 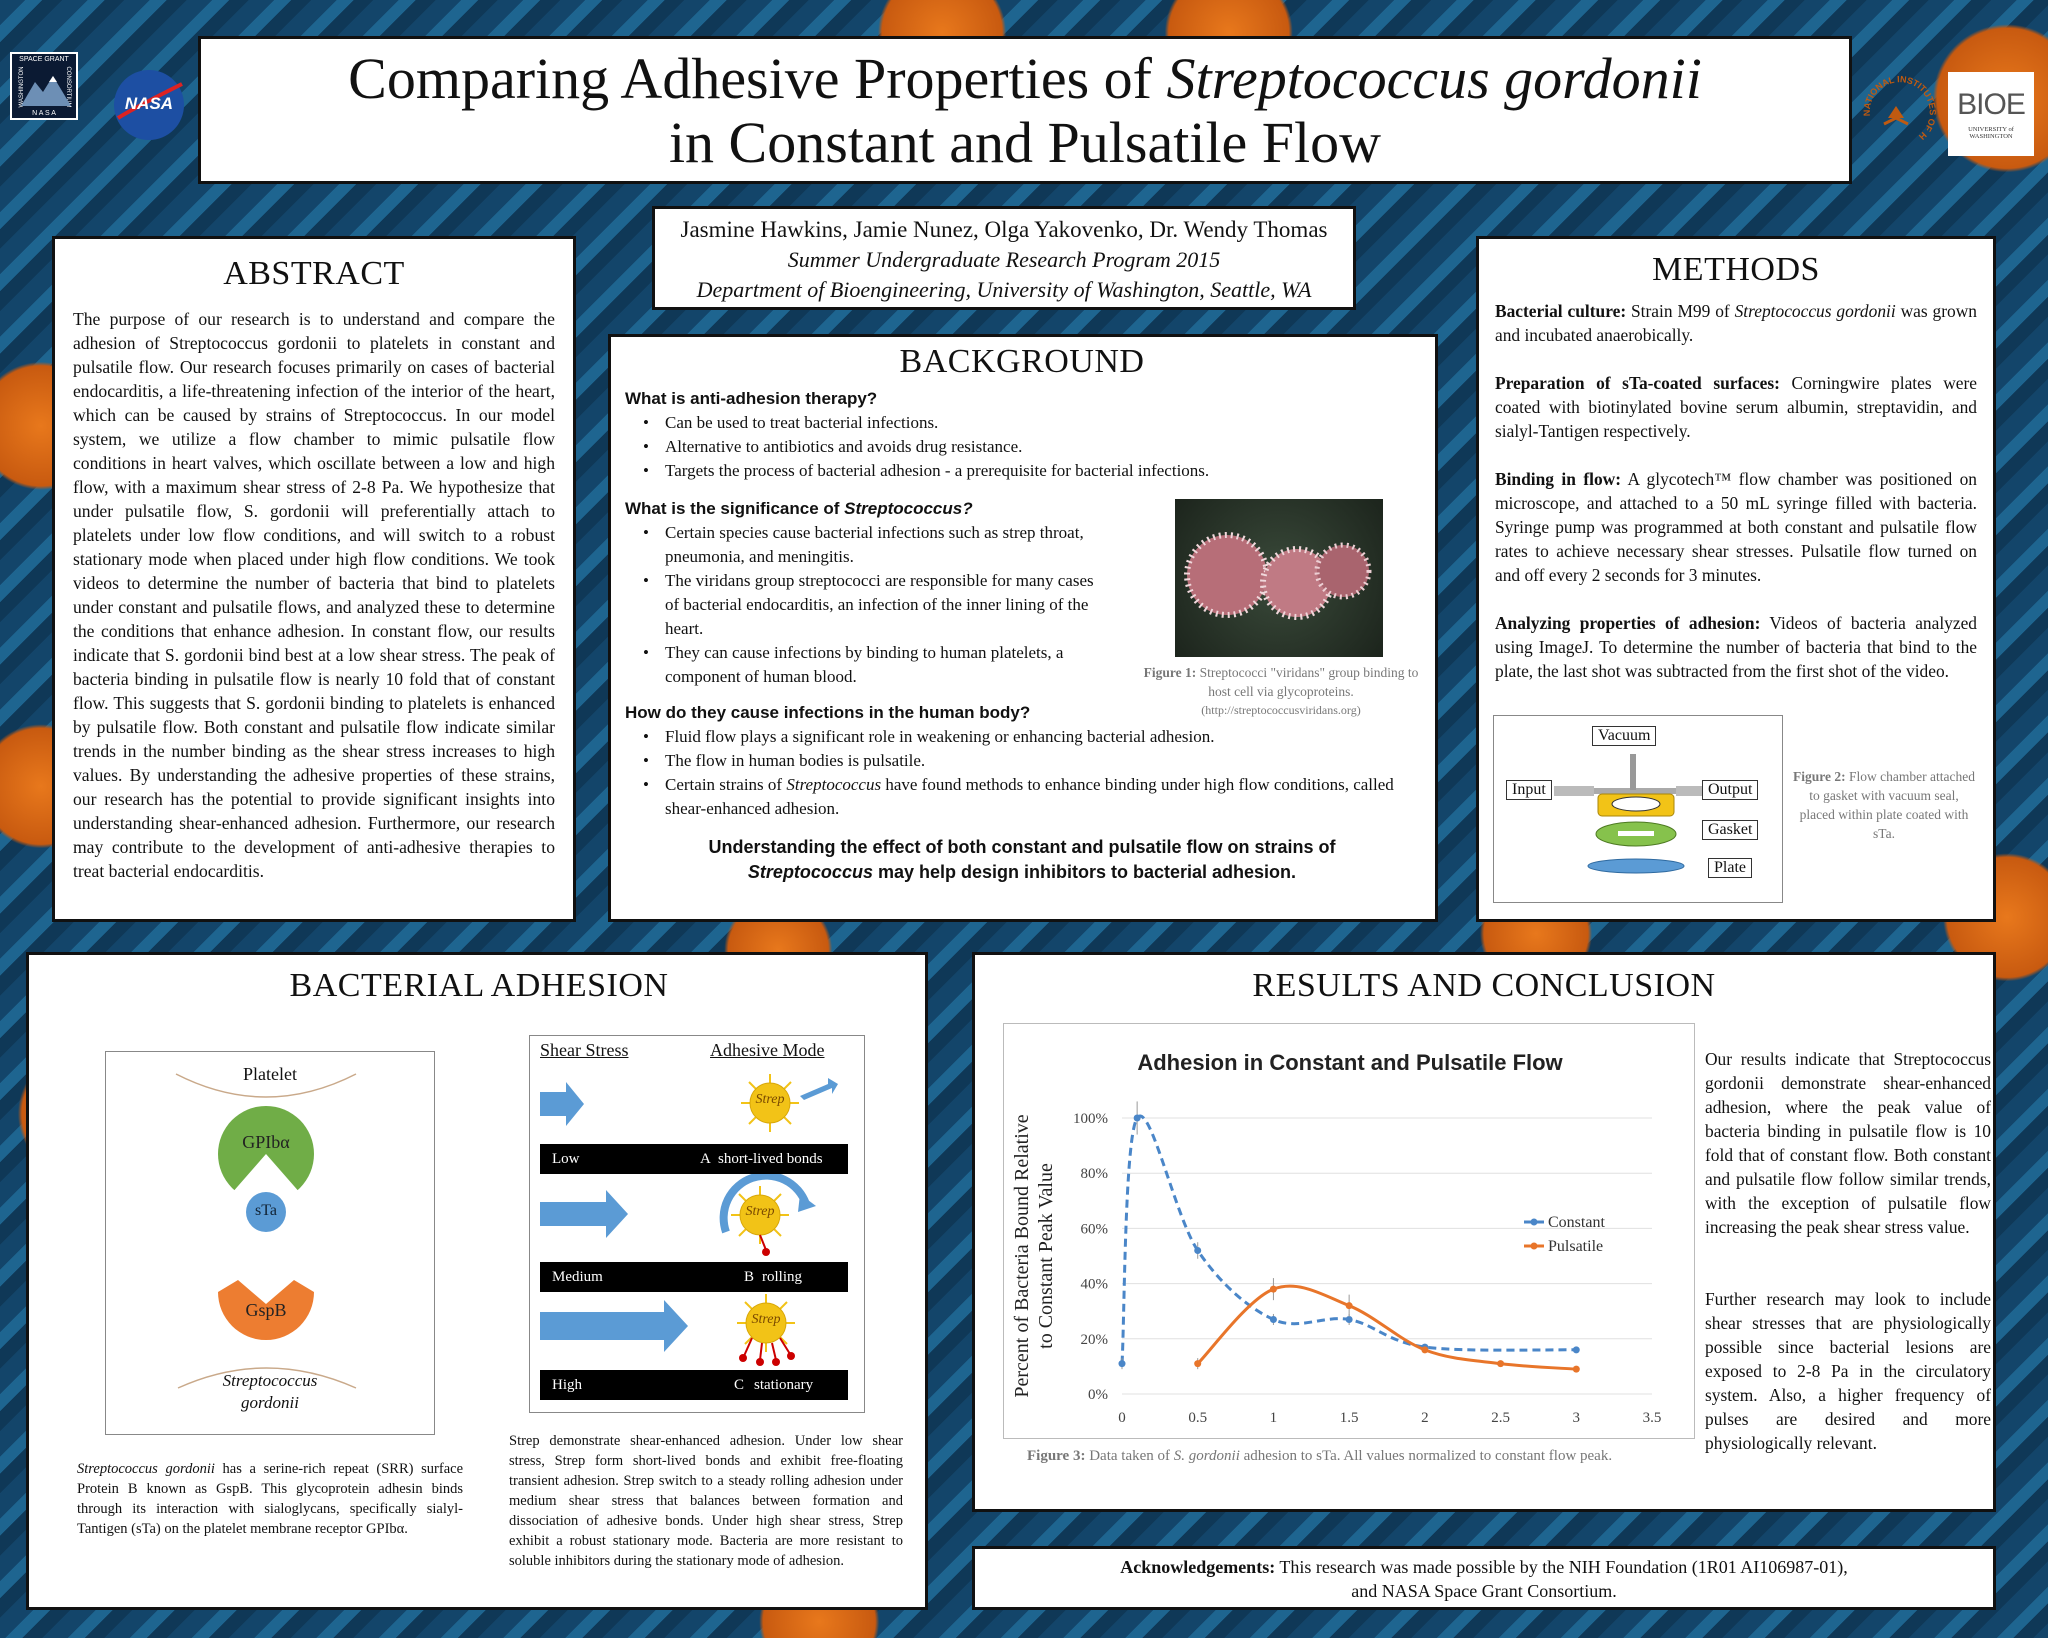 What do you see at coordinates (567, 1385) in the screenshot?
I see `row-level: High` at bounding box center [567, 1385].